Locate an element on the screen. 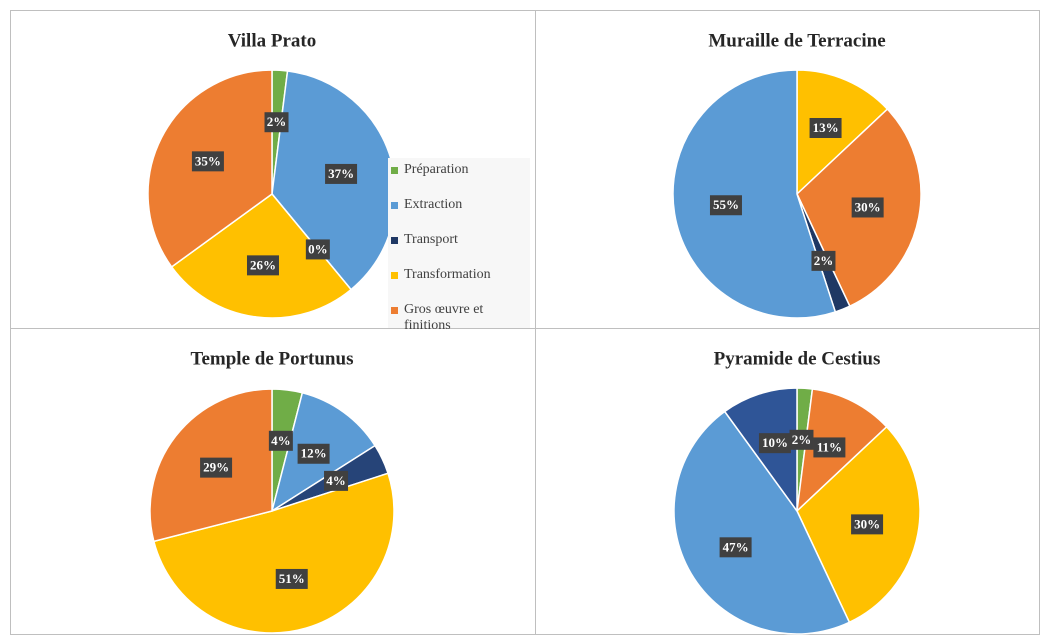 Image resolution: width=1048 pixels, height=644 pixels. legend-label: Extraction is located at coordinates (433, 204).